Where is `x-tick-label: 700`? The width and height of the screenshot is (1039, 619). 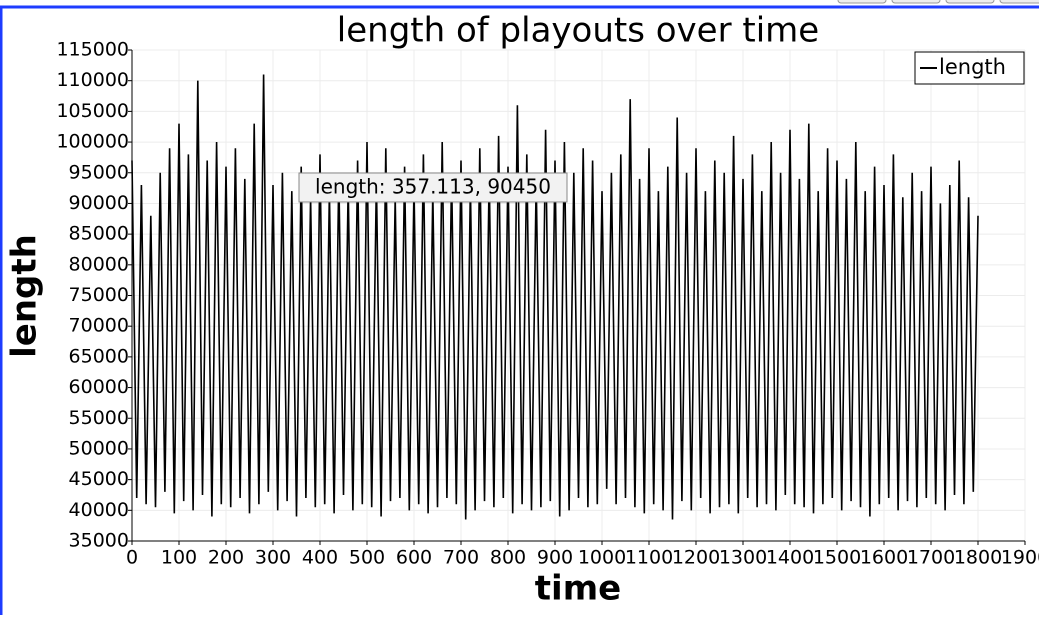 x-tick-label: 700 is located at coordinates (461, 558).